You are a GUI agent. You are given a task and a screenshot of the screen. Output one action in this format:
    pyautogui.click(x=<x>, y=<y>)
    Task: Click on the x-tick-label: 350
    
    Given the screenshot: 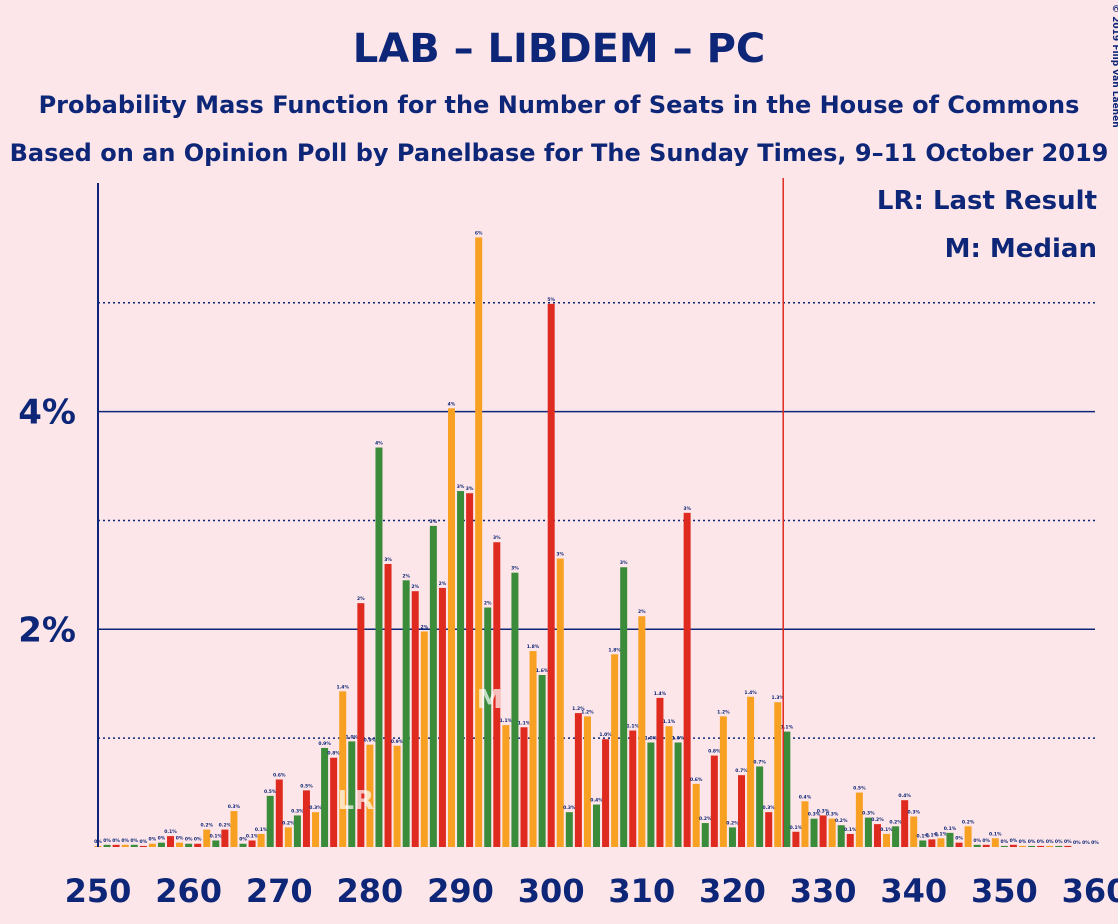 What is the action you would take?
    pyautogui.click(x=1004, y=891)
    